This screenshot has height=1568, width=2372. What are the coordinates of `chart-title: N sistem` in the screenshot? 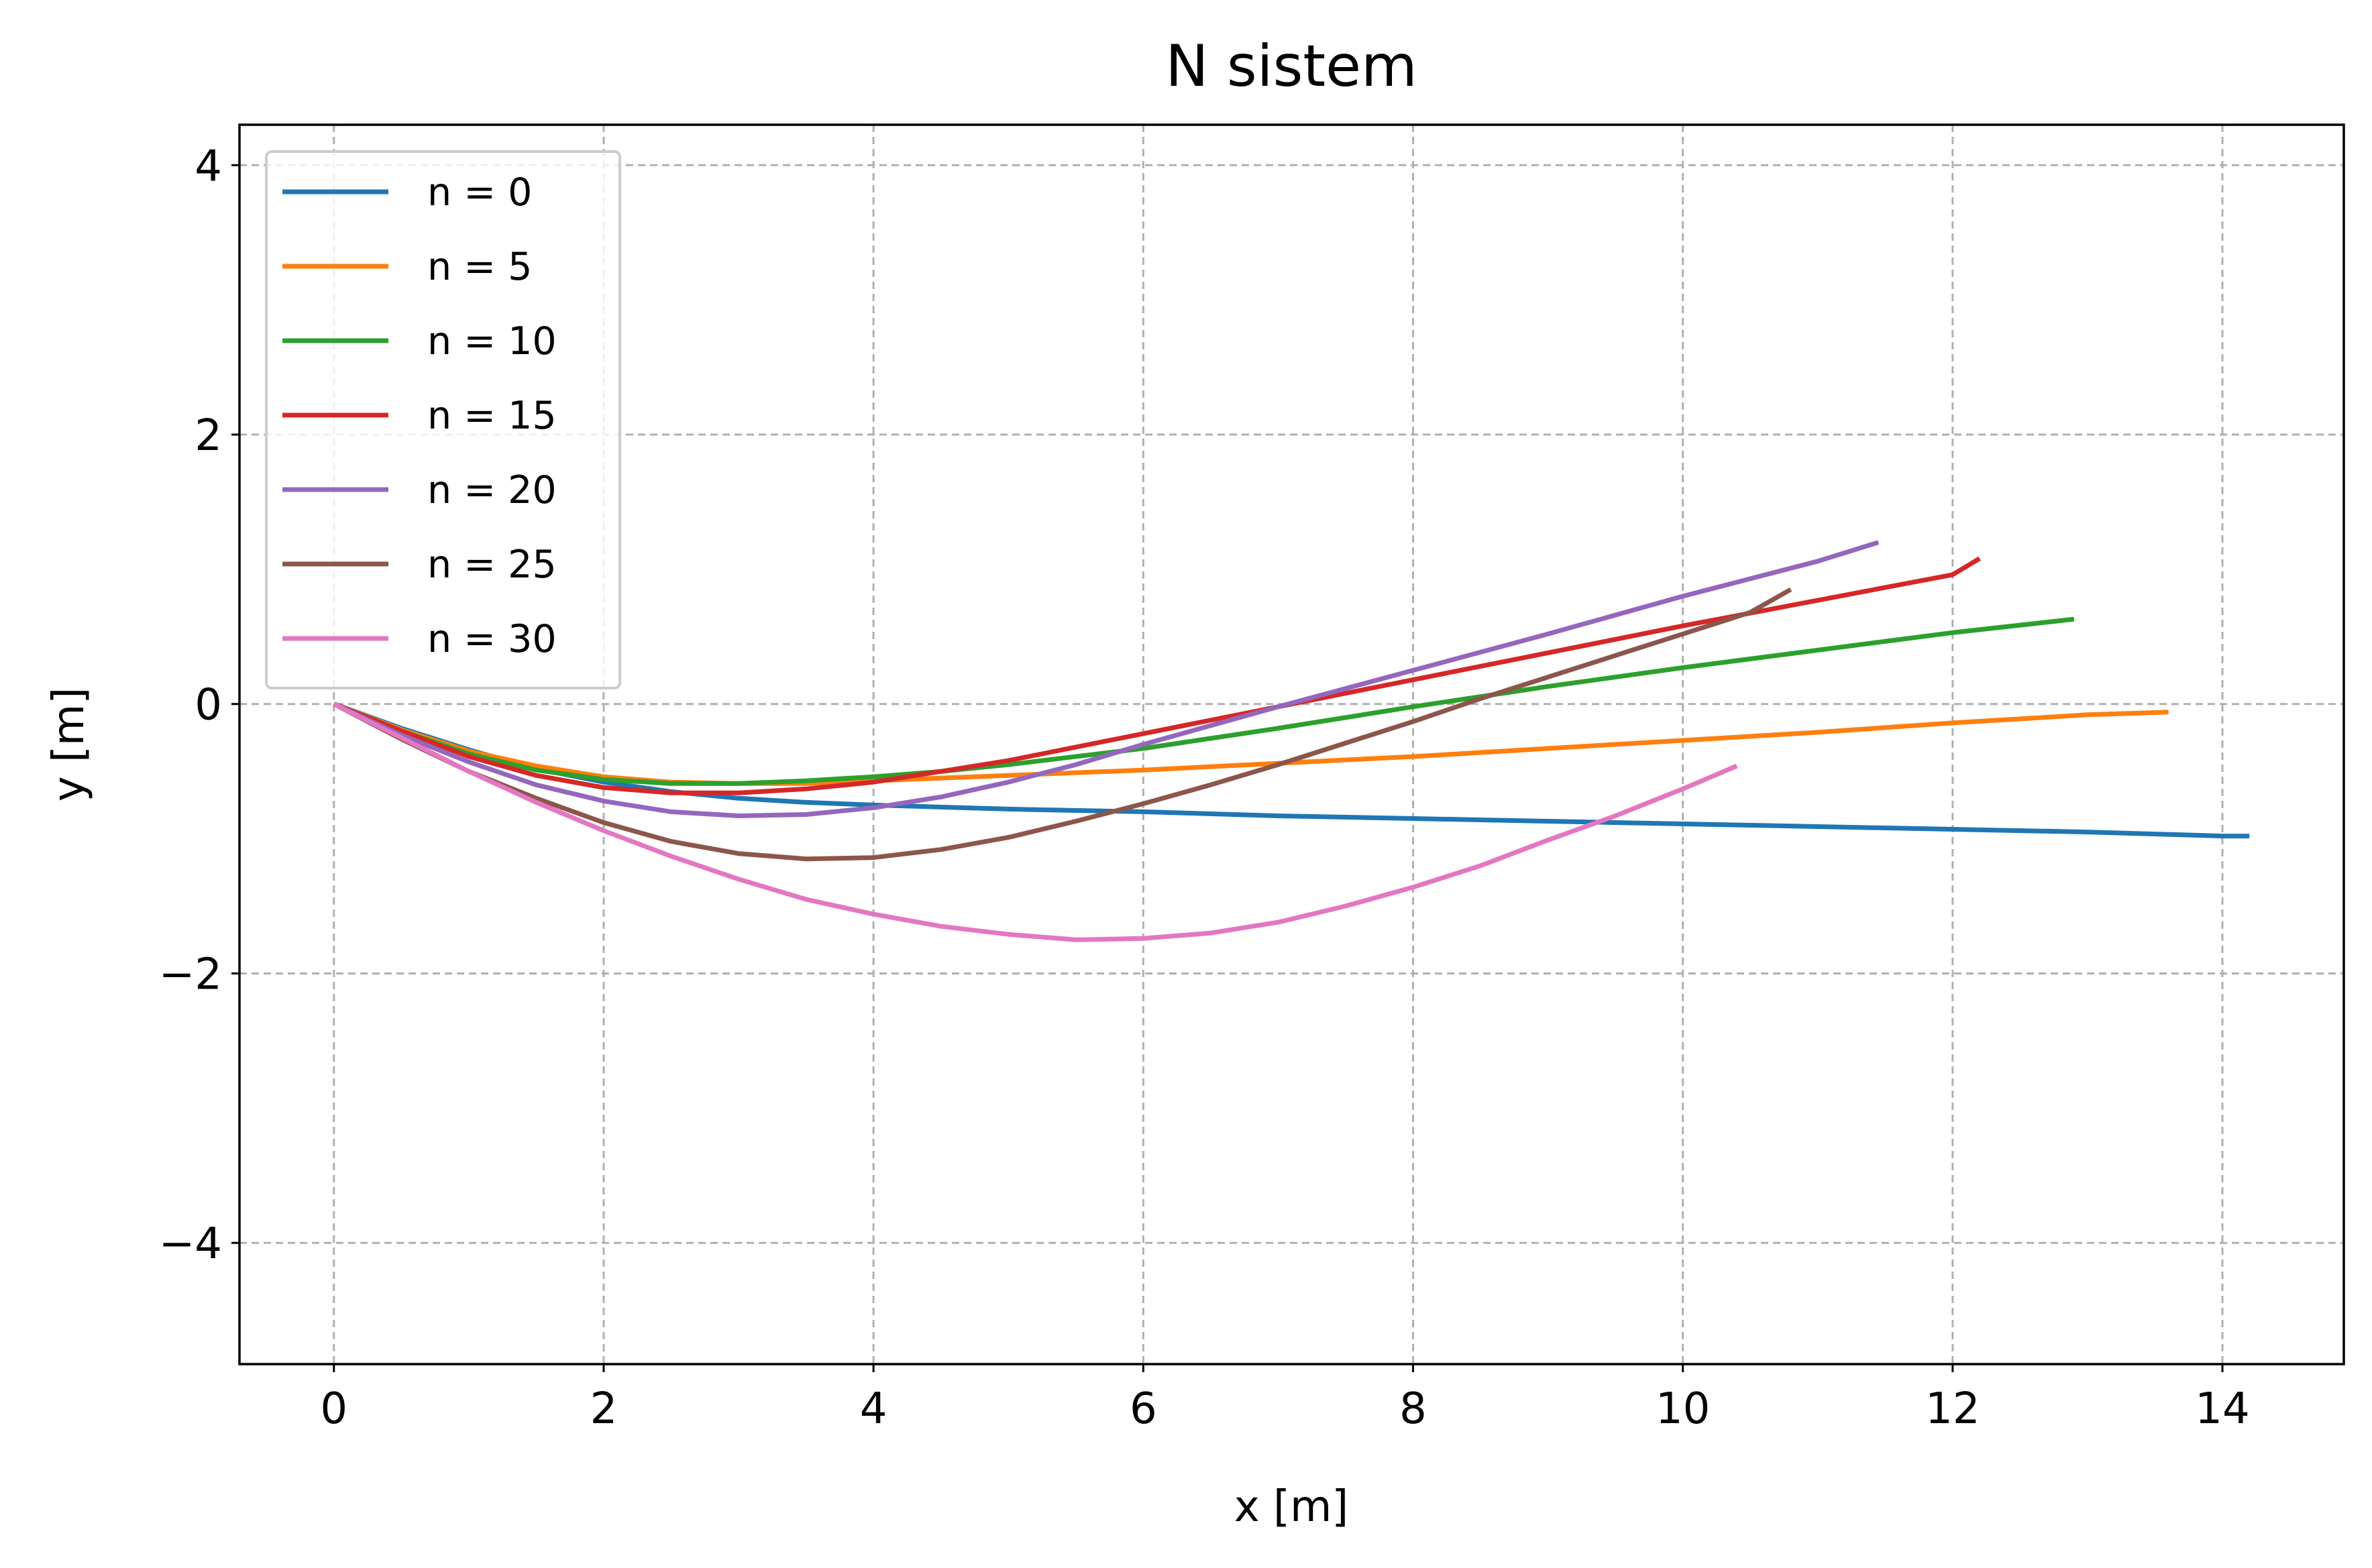 It's located at (1291, 66).